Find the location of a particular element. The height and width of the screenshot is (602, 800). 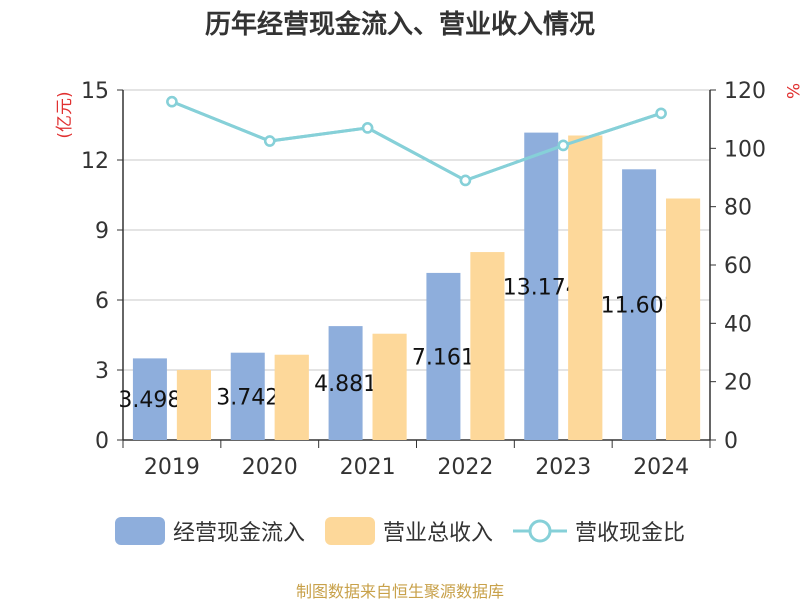

y-left-tick-label: 9 is located at coordinates (102, 231).